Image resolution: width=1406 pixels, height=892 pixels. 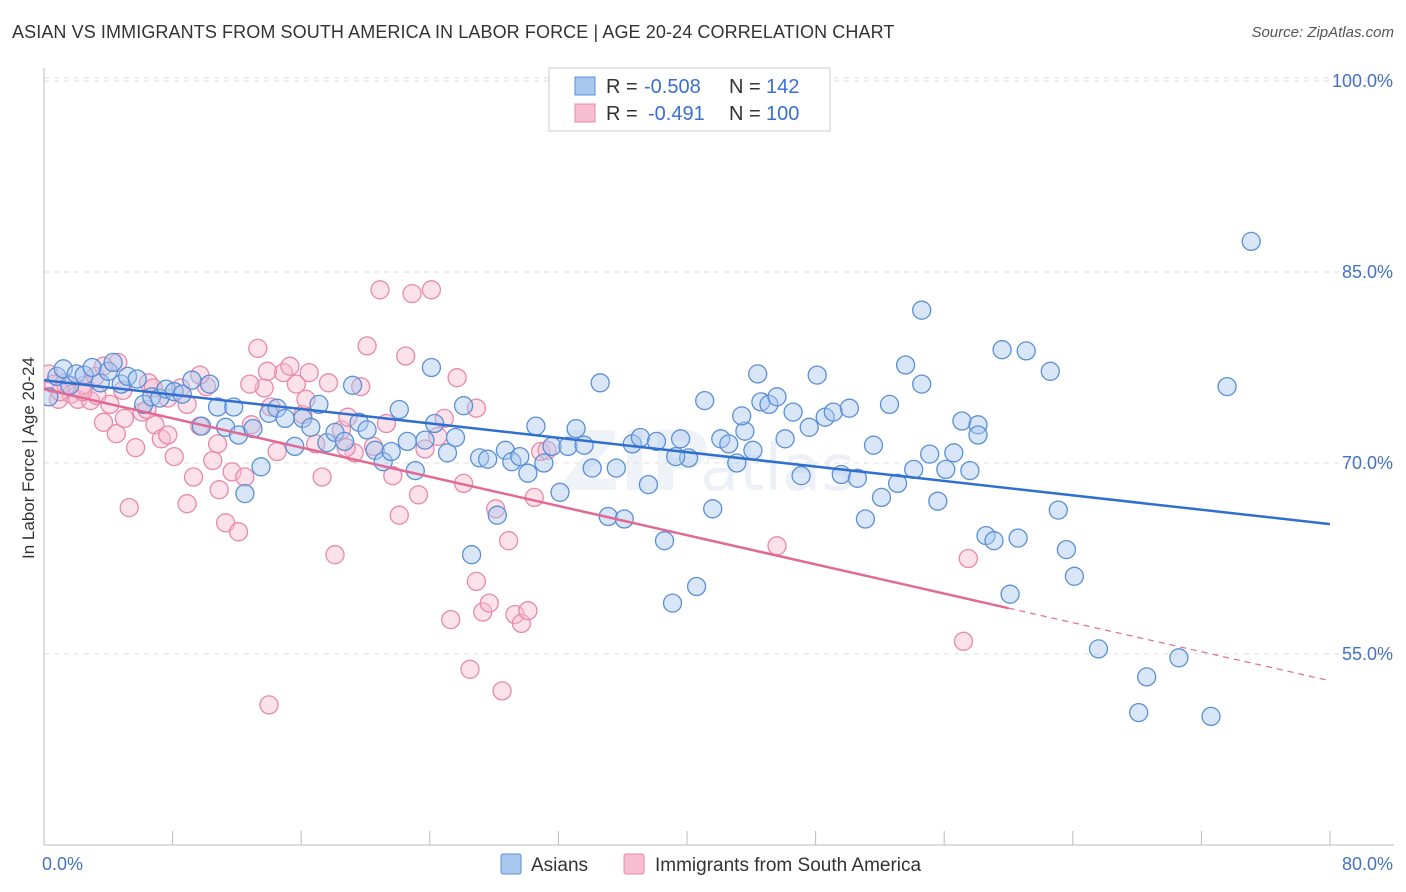 I want to click on y-tick-label-2: 85.0%, so click(x=1367, y=272).